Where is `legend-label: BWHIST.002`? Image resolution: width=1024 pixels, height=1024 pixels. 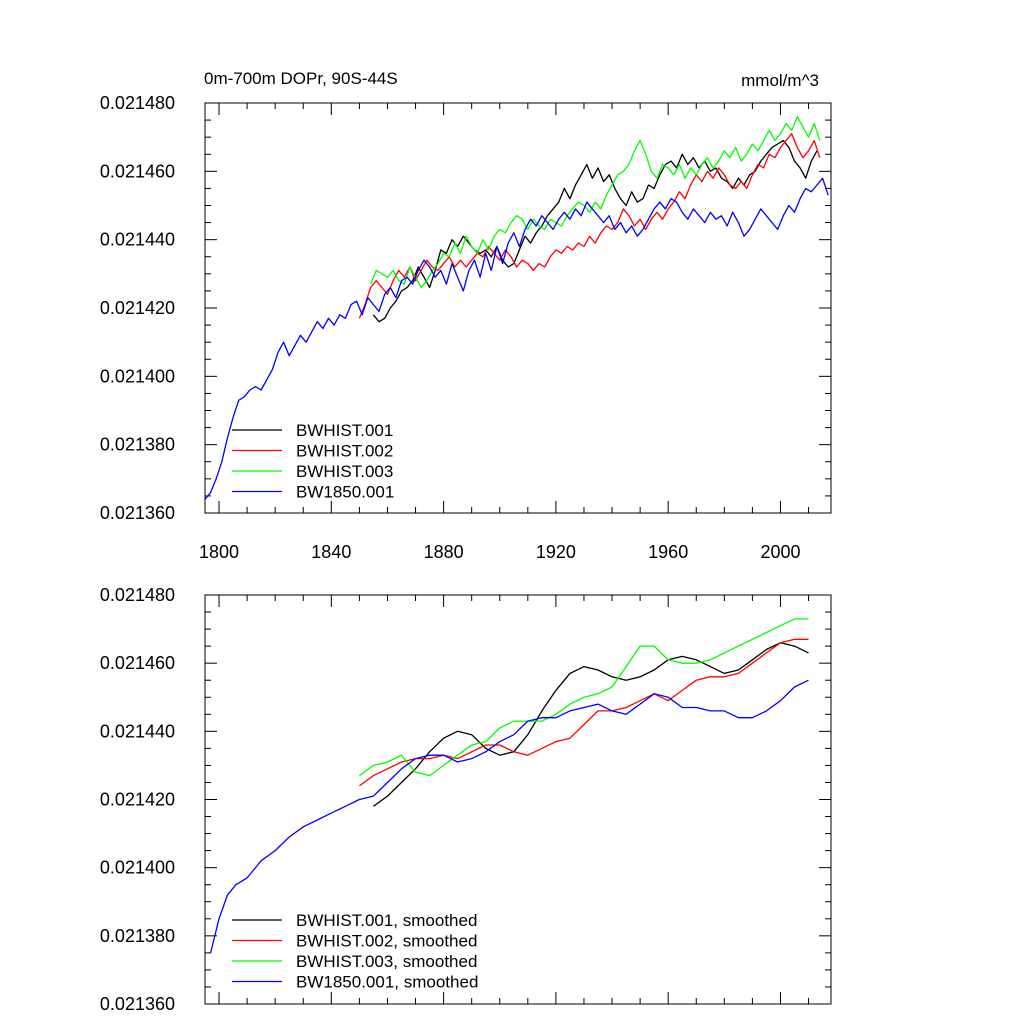
legend-label: BWHIST.002 is located at coordinates (344, 451).